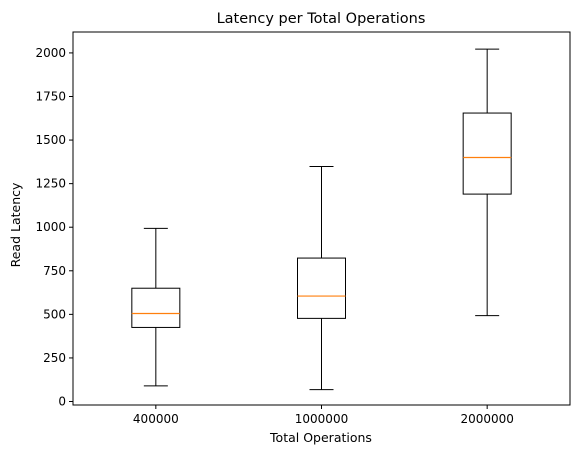 This screenshot has width=583, height=455. Describe the element at coordinates (321, 419) in the screenshot. I see `x-tick-label: 1000000` at that location.